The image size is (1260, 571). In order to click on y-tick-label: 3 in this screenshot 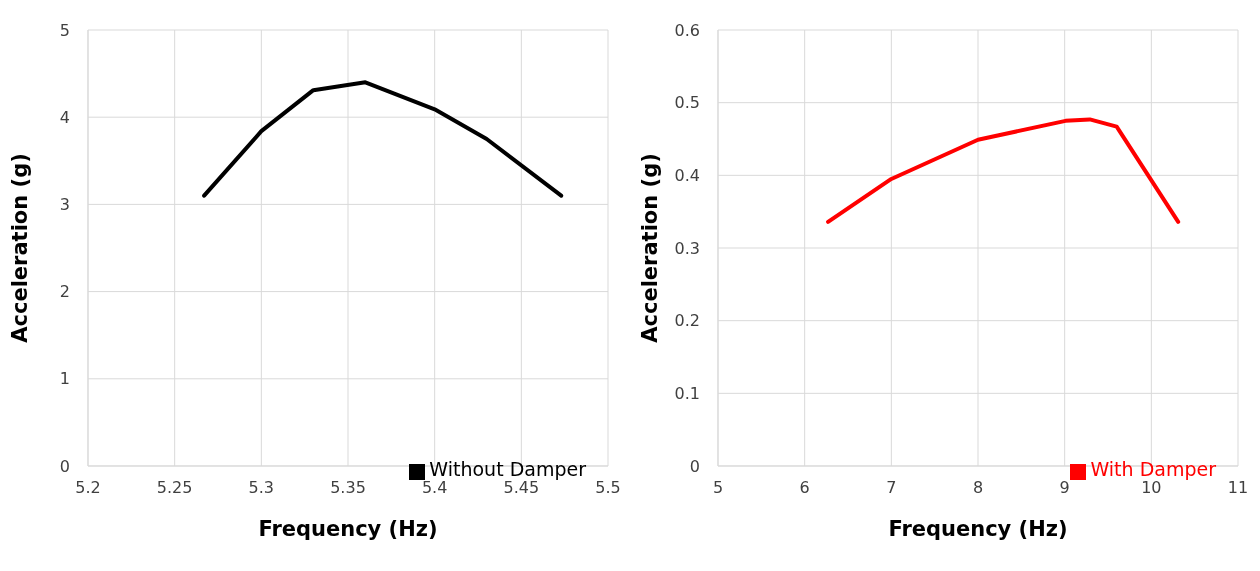, I will do `click(64, 205)`.